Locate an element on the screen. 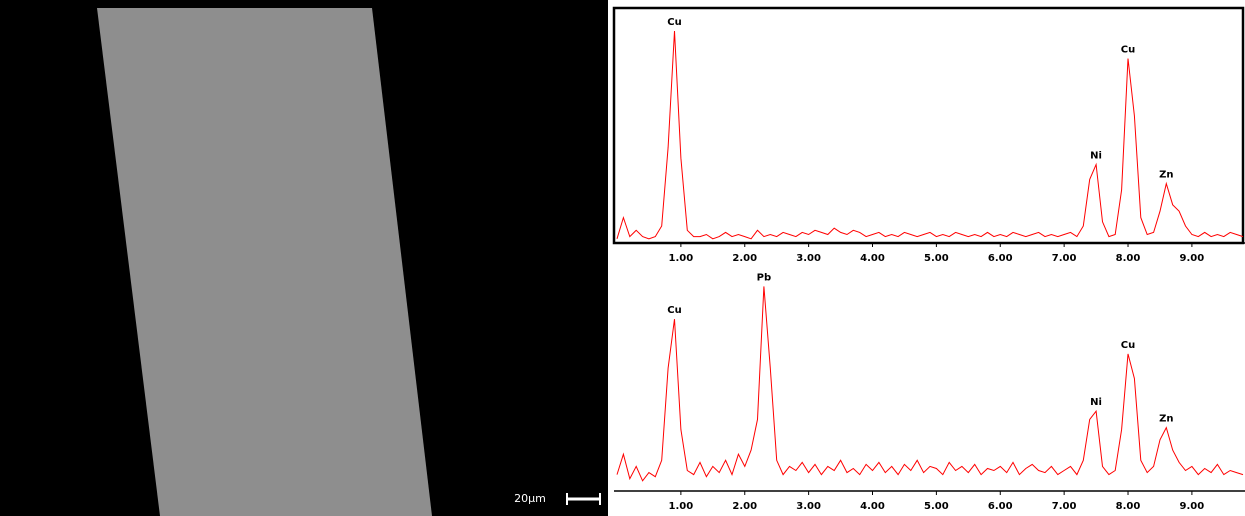  scale-label: 20µm is located at coordinates (530, 498).